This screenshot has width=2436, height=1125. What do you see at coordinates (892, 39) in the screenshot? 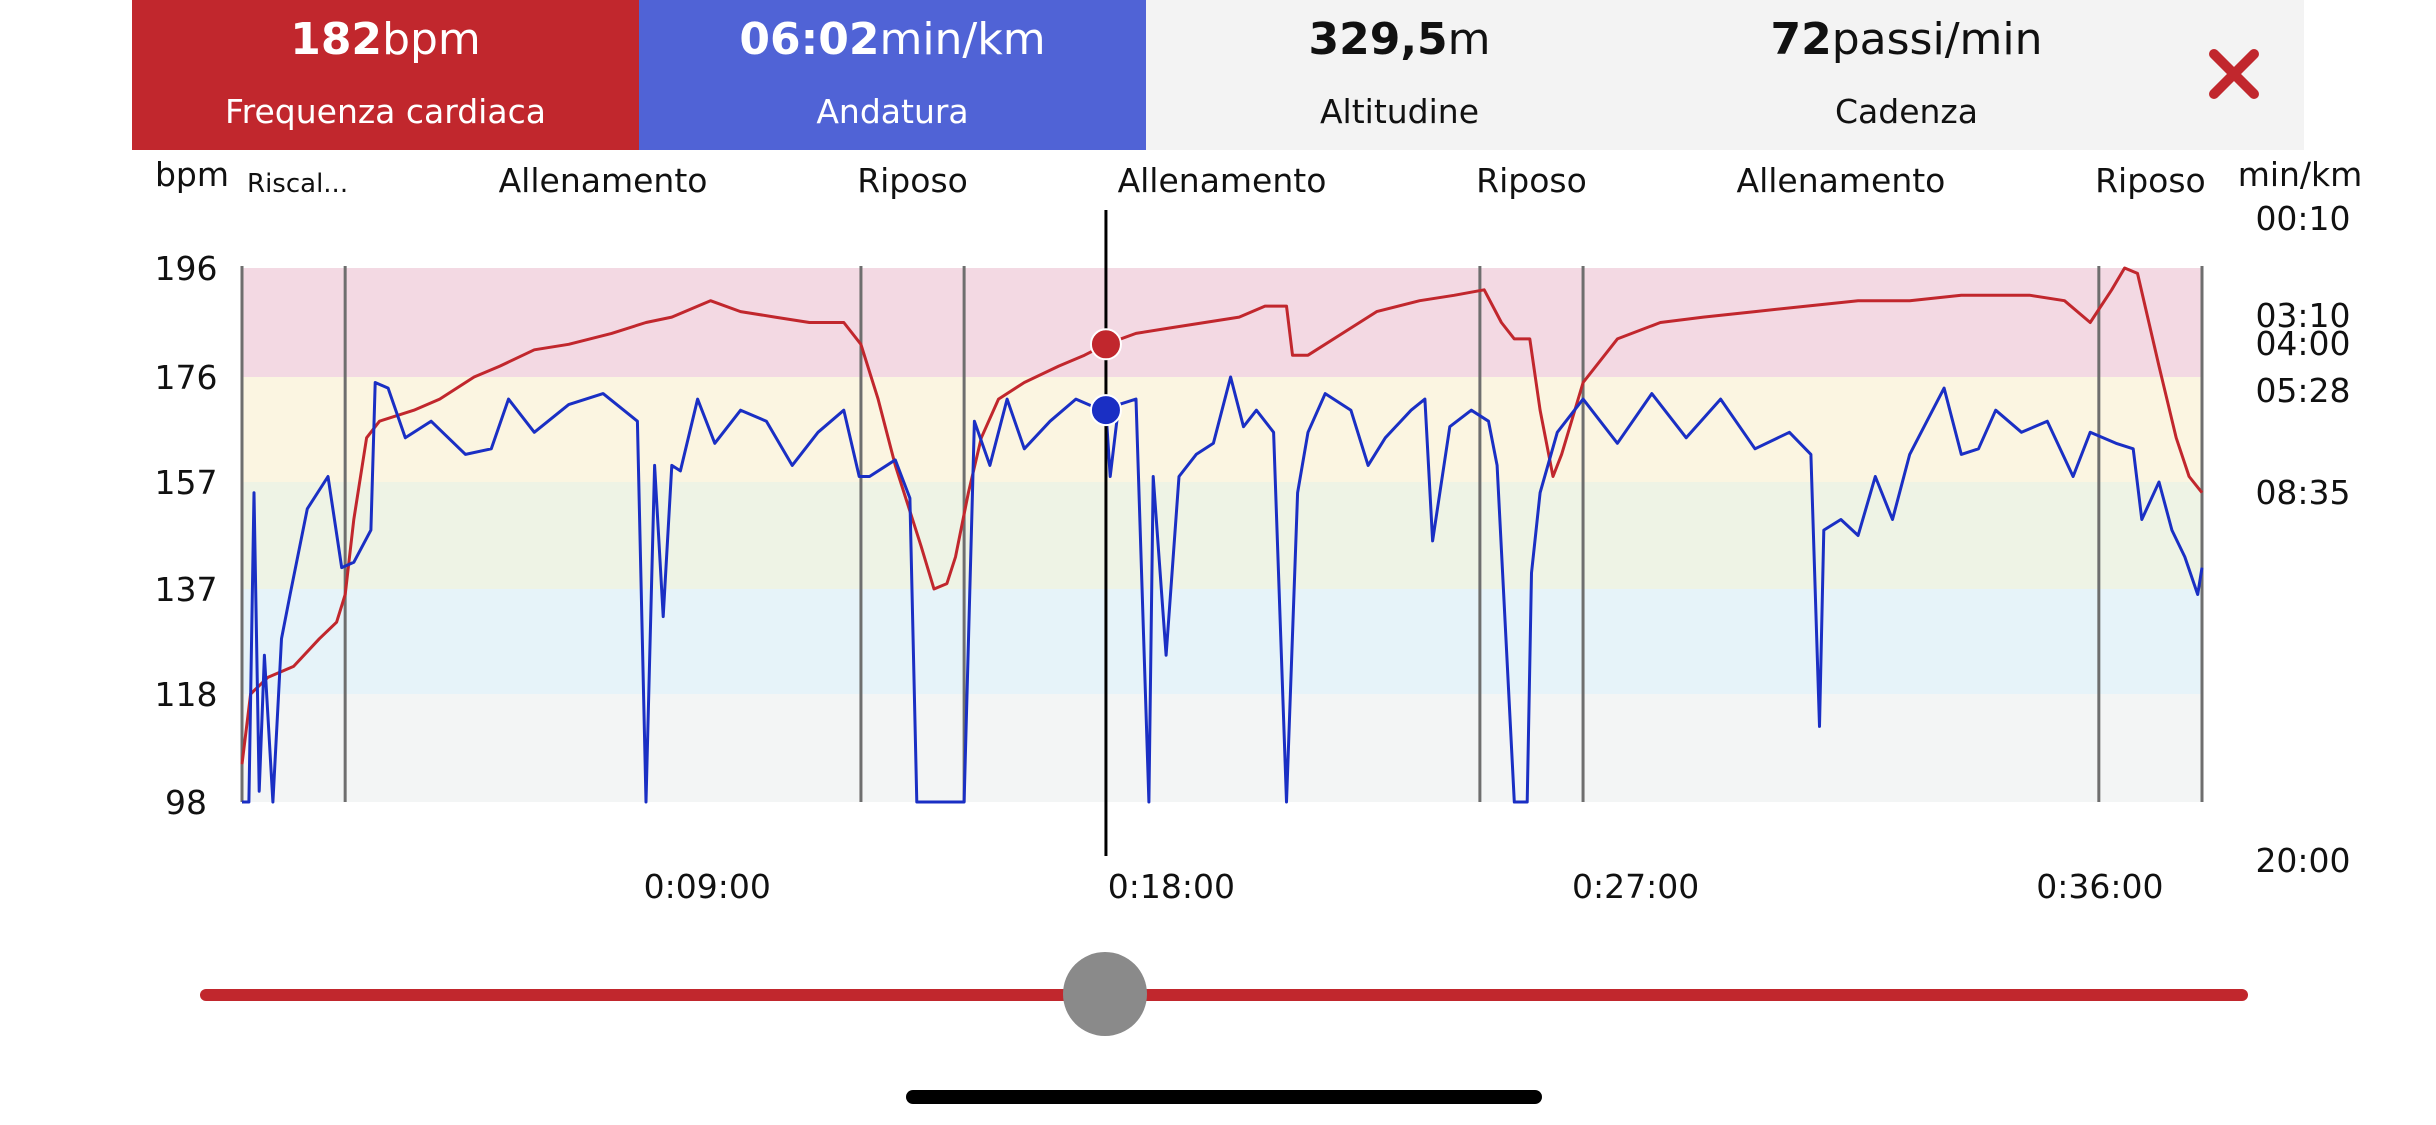
I see `pace-value: 06:02min/km` at bounding box center [892, 39].